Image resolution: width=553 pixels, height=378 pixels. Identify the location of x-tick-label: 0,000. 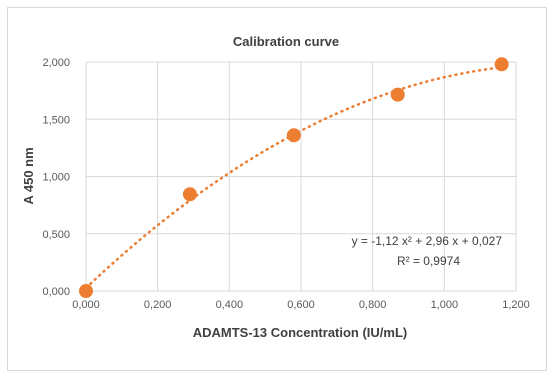
(86, 305).